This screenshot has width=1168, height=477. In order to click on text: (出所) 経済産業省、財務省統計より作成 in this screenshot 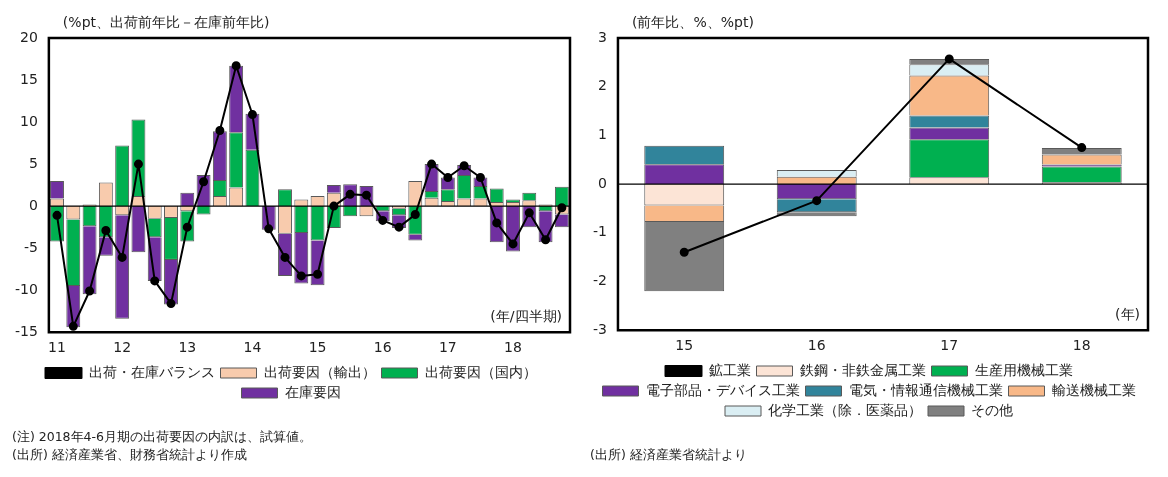, I will do `click(129, 454)`.